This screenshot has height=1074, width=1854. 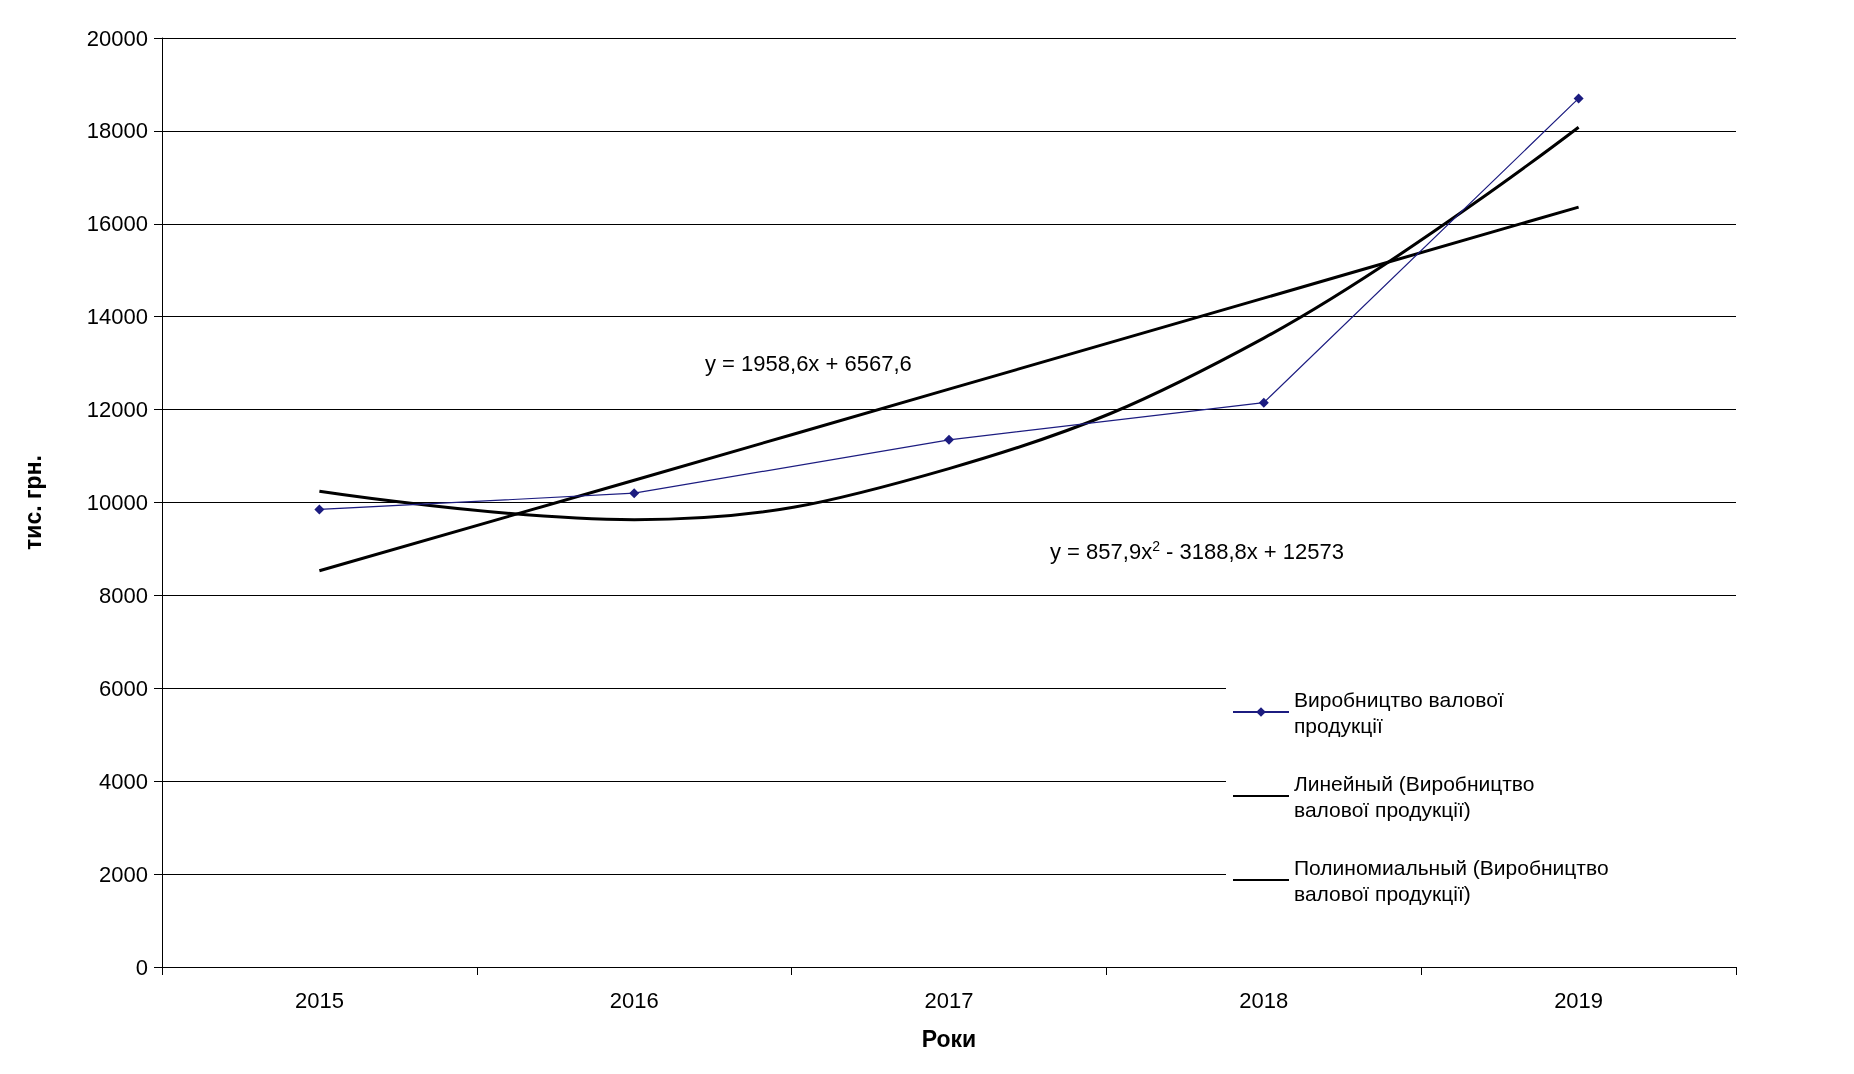 I want to click on x-tick-label: 2018, so click(x=1264, y=1000).